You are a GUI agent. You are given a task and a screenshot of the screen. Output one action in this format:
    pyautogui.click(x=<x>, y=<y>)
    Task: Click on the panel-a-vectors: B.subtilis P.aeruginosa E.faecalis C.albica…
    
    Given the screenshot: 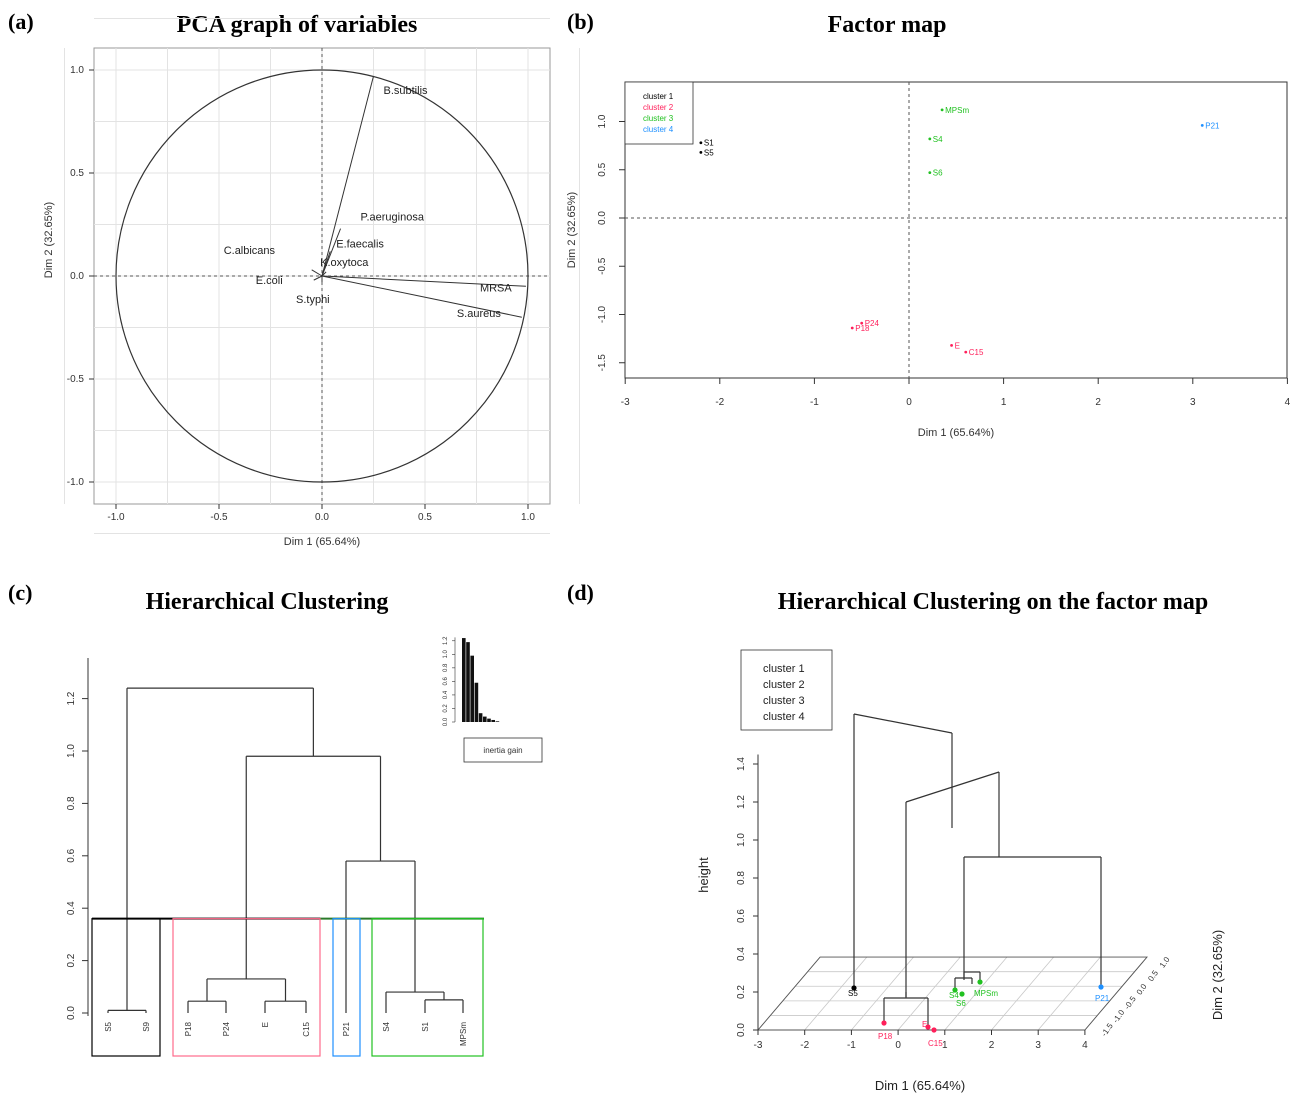 What is the action you would take?
    pyautogui.click(x=375, y=198)
    